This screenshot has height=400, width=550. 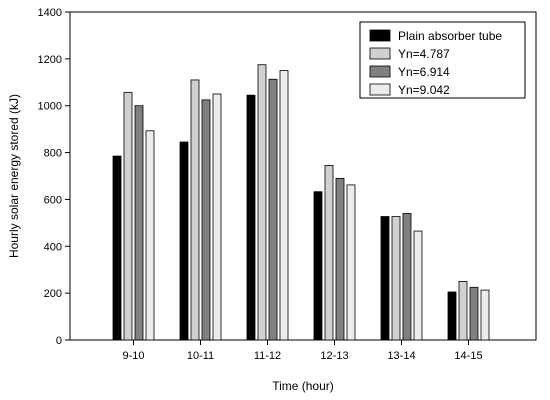 What do you see at coordinates (54, 177) in the screenshot?
I see `y-axis: 0 200 400 600 800 1000 1200 1400` at bounding box center [54, 177].